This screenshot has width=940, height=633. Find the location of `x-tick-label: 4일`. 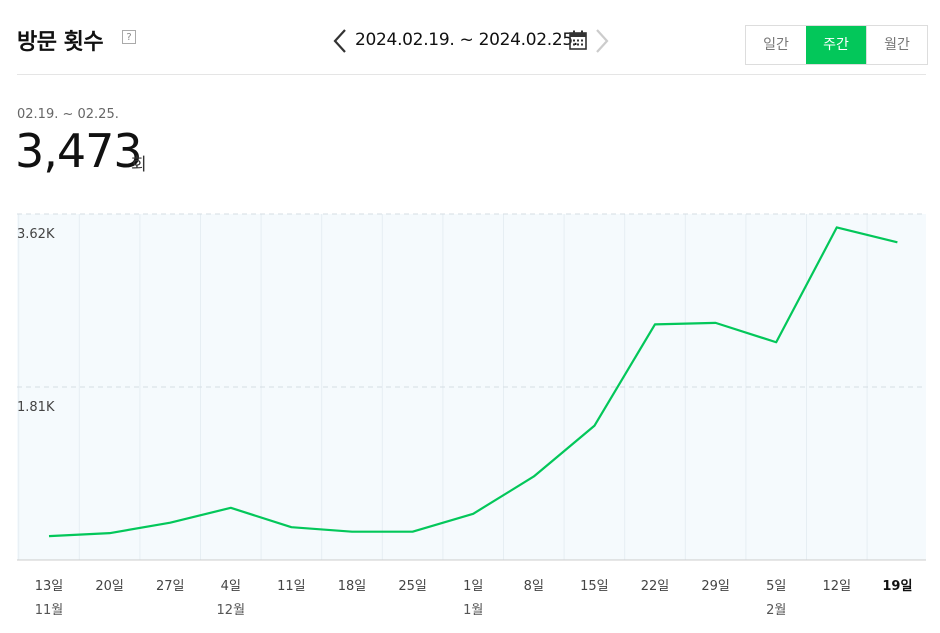

x-tick-label: 4일 is located at coordinates (231, 586).